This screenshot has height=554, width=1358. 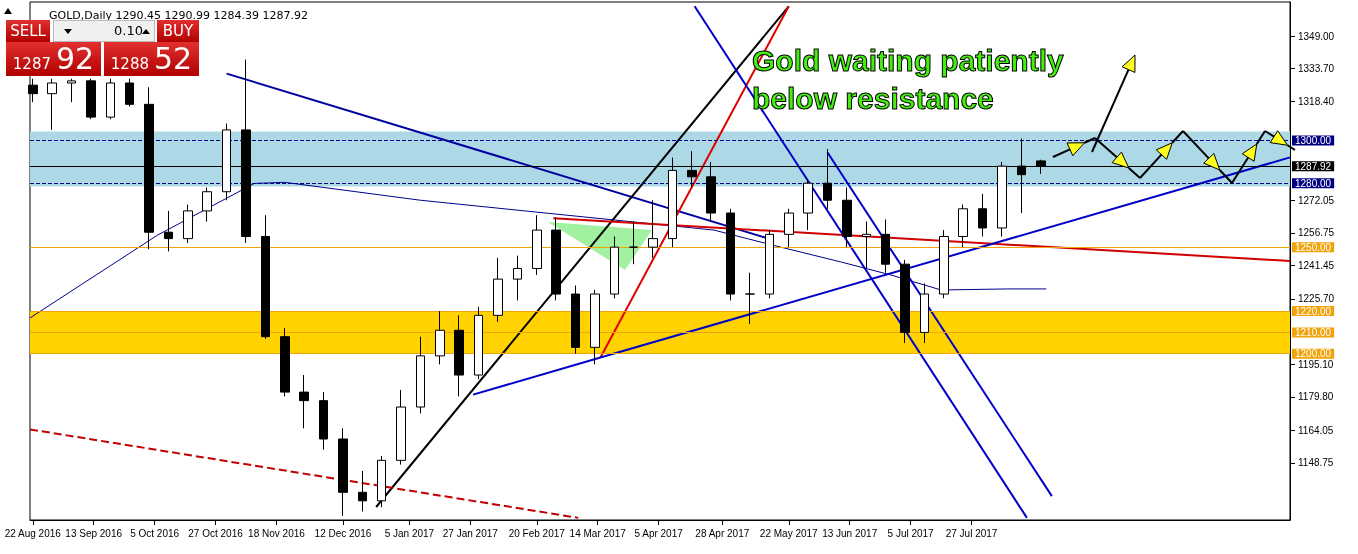 What do you see at coordinates (1316, 101) in the screenshot?
I see `y-tick-label: 1318.40` at bounding box center [1316, 101].